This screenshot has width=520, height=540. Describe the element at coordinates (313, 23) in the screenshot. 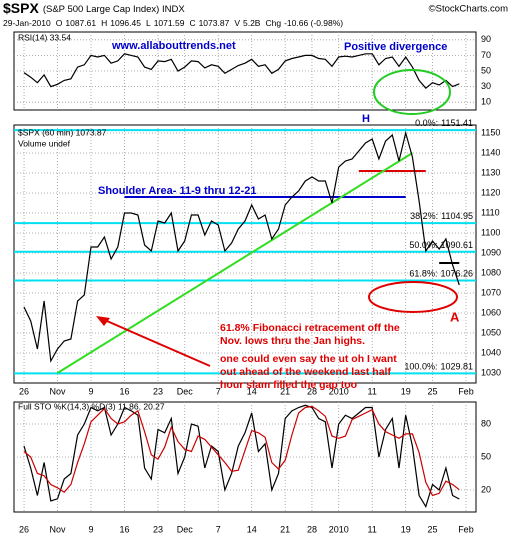

I see `quote-value: -10.66 (-0.98%)` at that location.